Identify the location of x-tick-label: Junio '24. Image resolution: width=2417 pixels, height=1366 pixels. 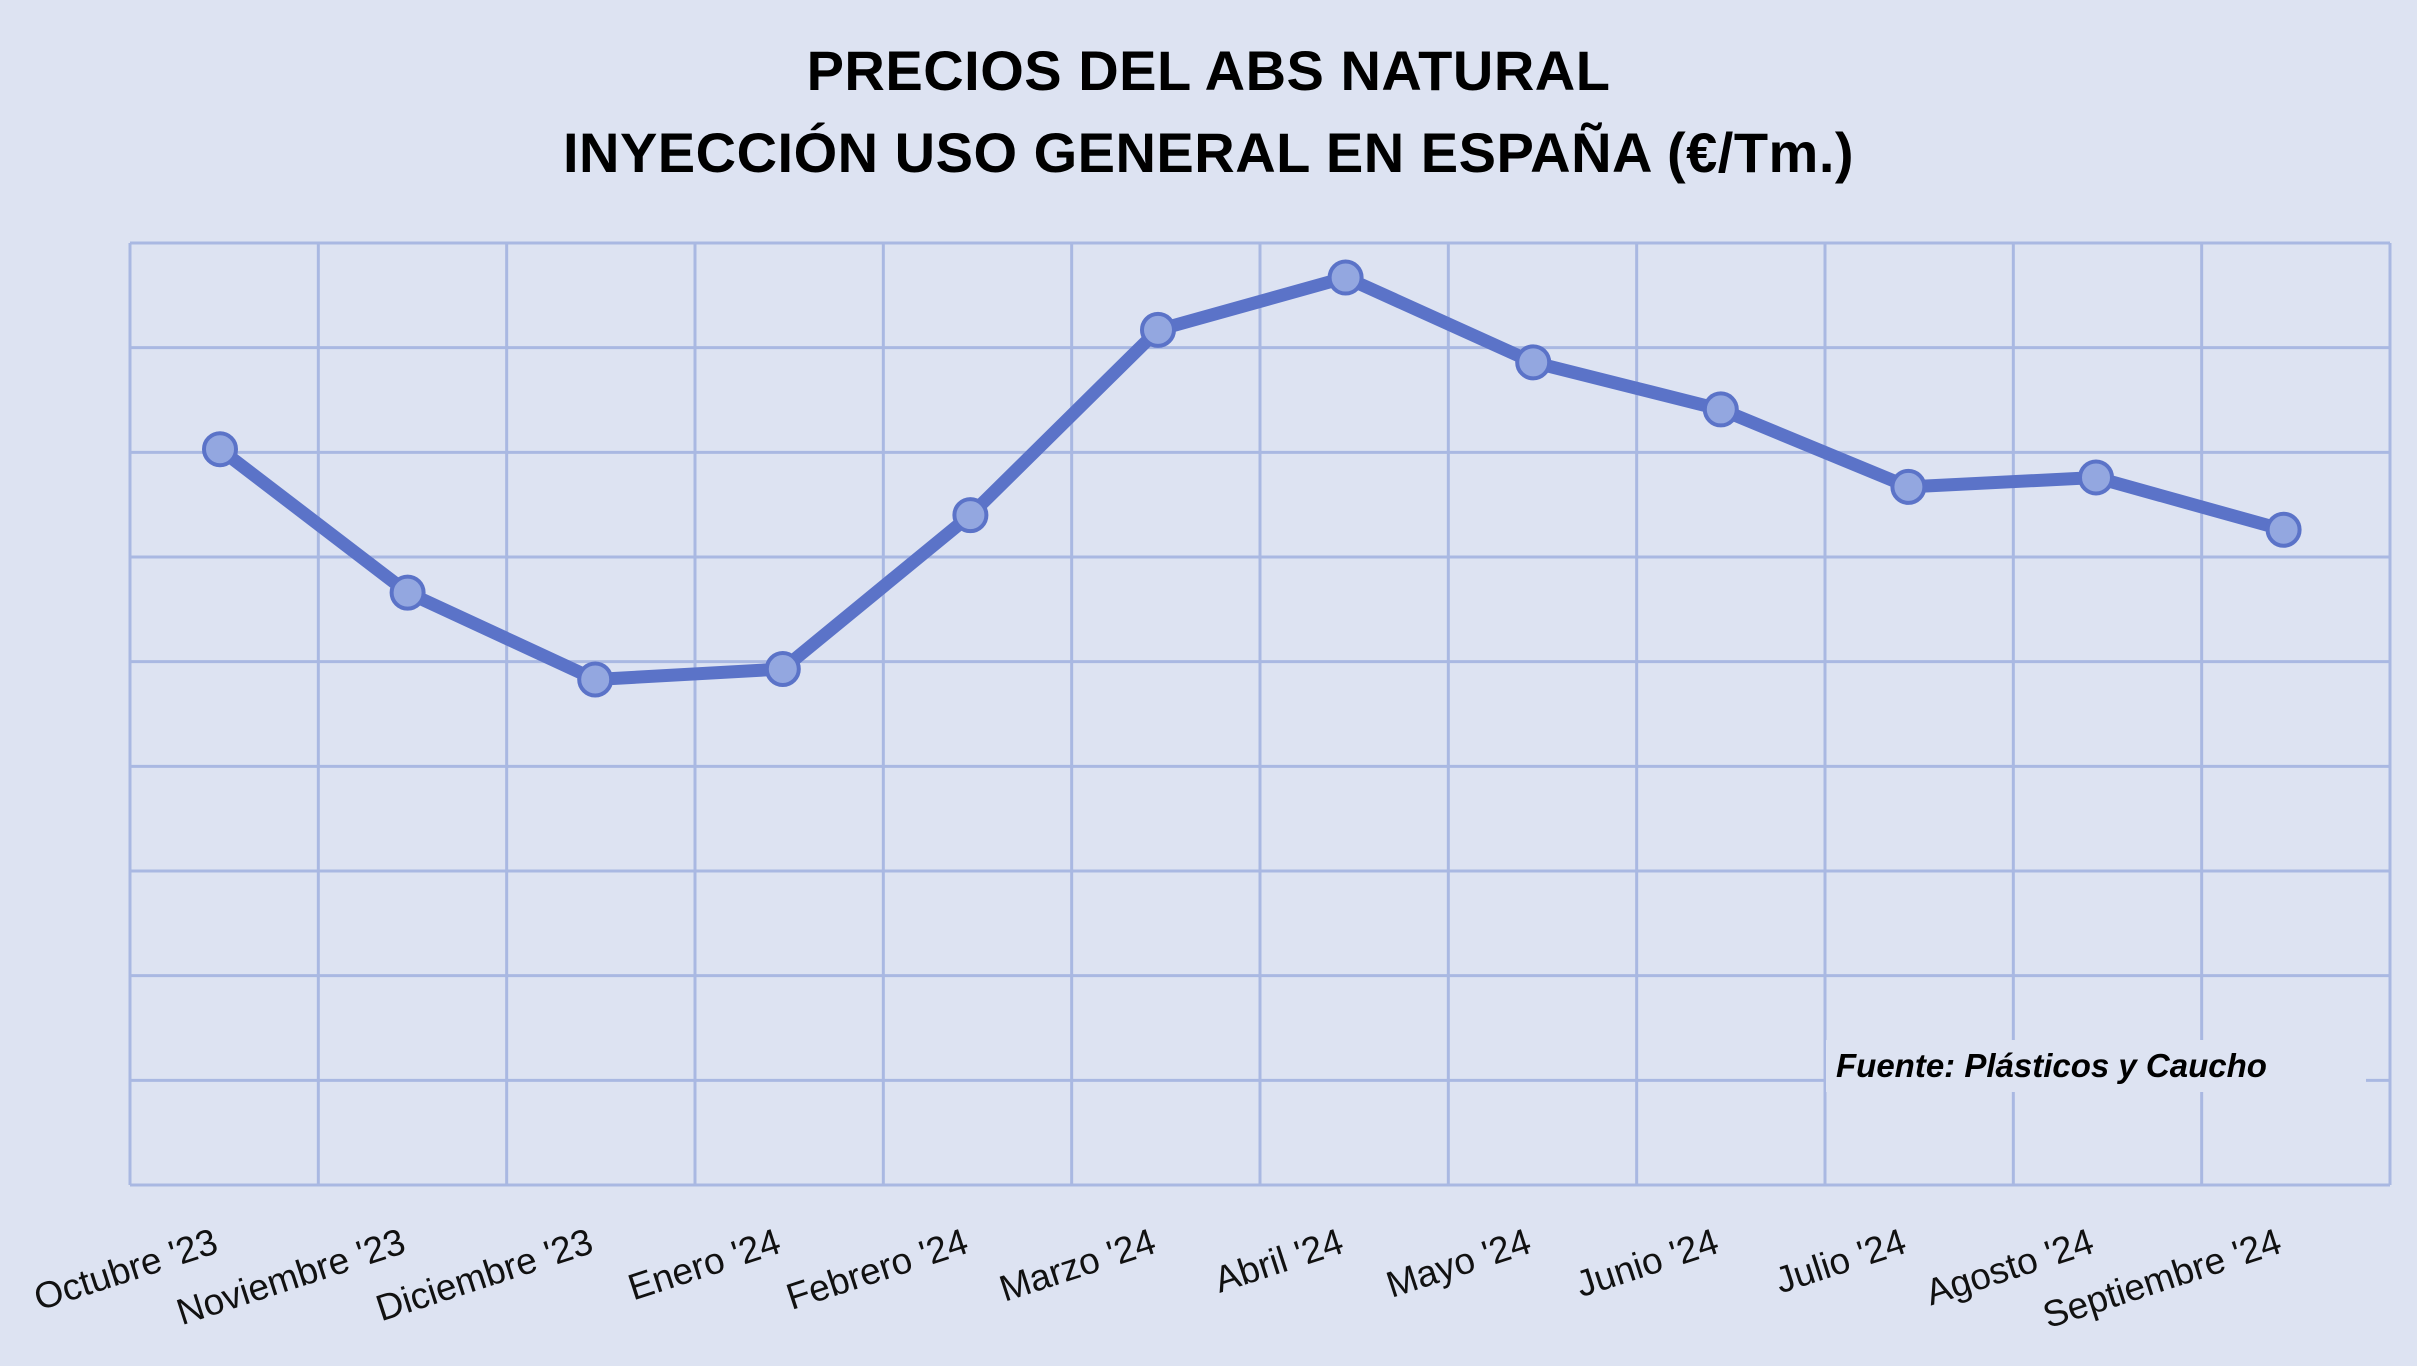
(1647, 1263).